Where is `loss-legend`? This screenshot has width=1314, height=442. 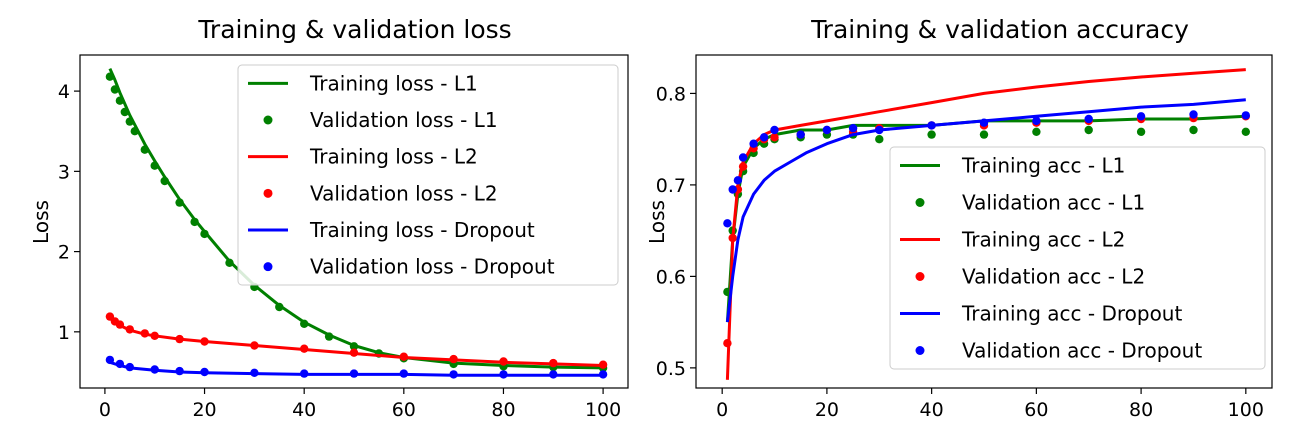
loss-legend is located at coordinates (428, 175).